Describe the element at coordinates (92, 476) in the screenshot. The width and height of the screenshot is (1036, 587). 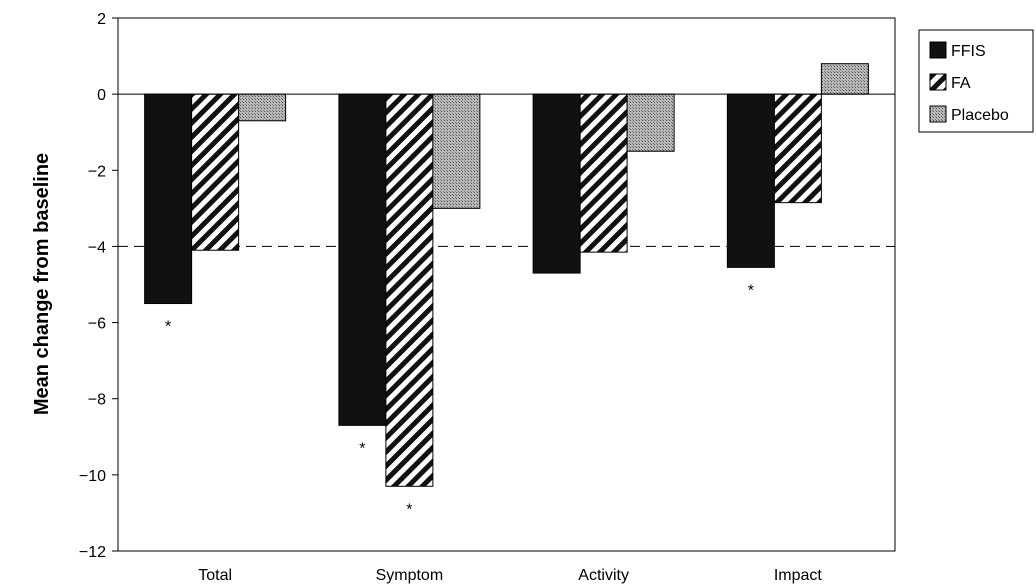
I see `y-tick-label: −10` at that location.